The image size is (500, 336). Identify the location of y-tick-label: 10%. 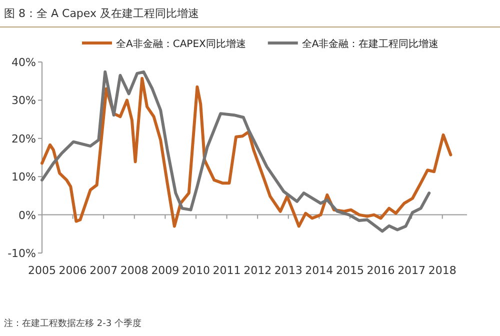
(24, 177).